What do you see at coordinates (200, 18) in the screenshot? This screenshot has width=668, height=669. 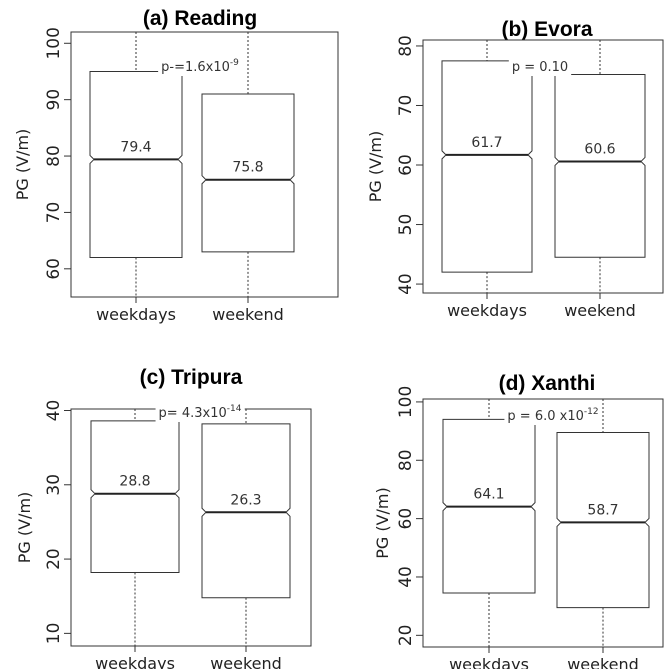 I see `panel-title: (a) Reading` at bounding box center [200, 18].